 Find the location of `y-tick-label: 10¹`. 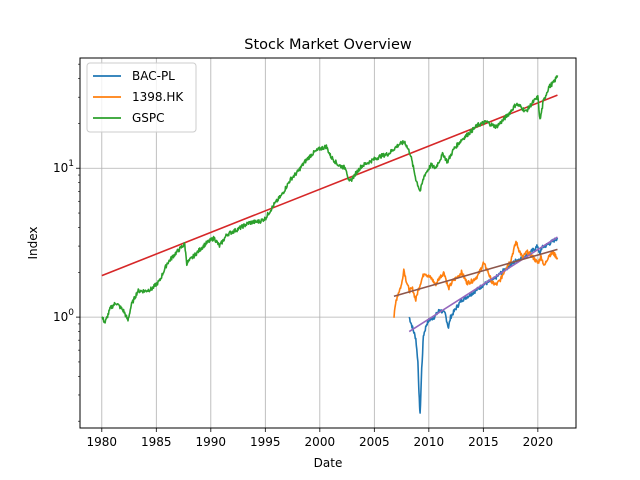

y-tick-label: 10¹ is located at coordinates (63, 167).